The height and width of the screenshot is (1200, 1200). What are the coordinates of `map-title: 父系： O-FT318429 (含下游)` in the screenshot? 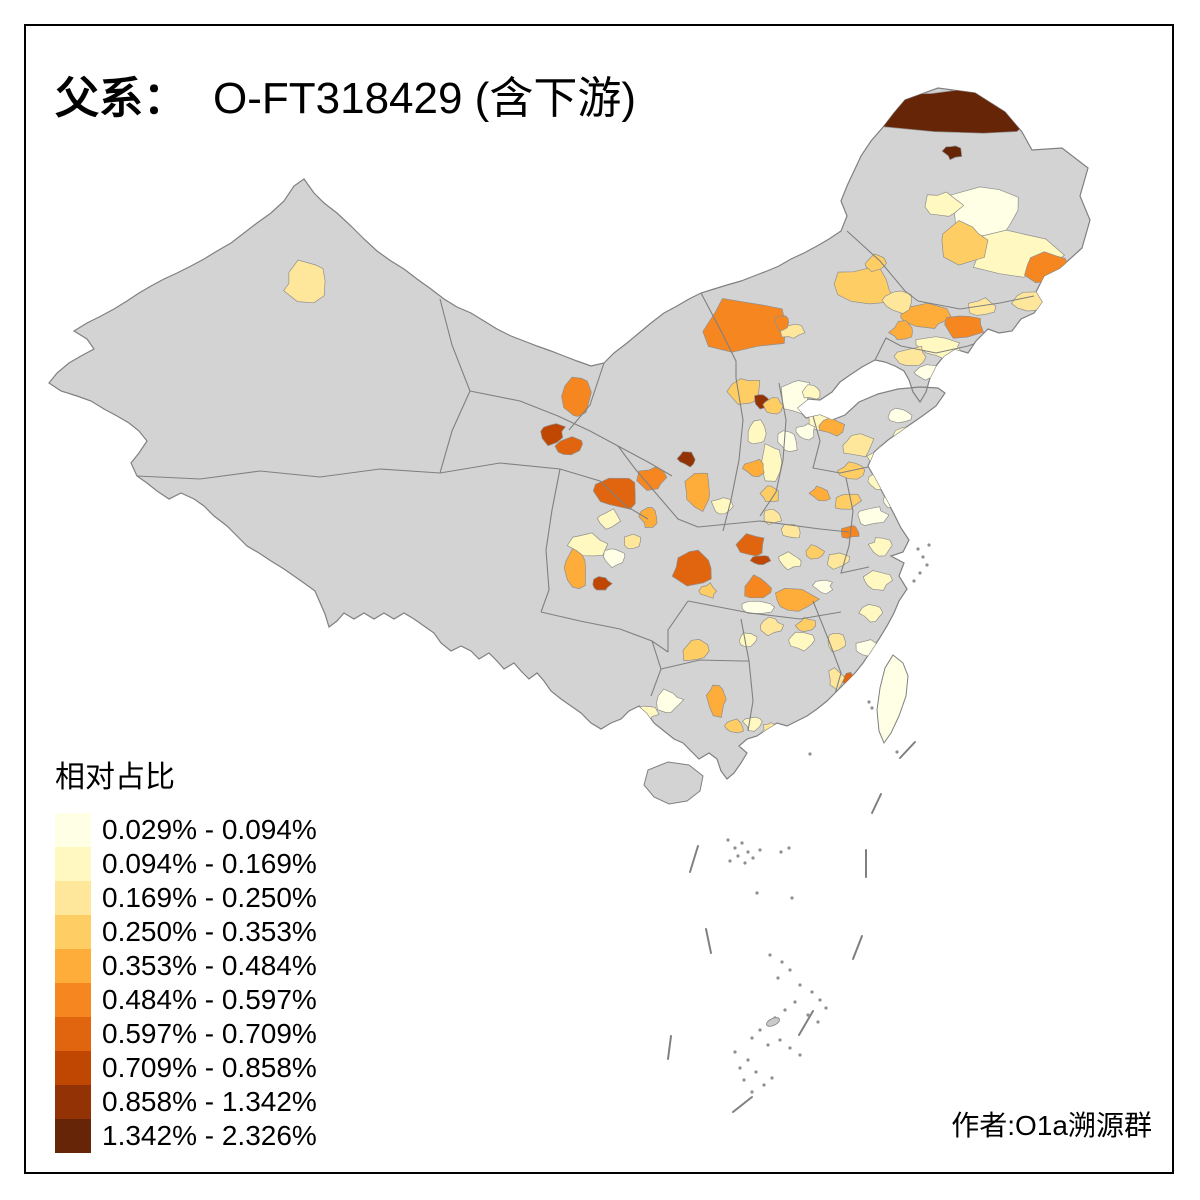 It's located at (345, 94).